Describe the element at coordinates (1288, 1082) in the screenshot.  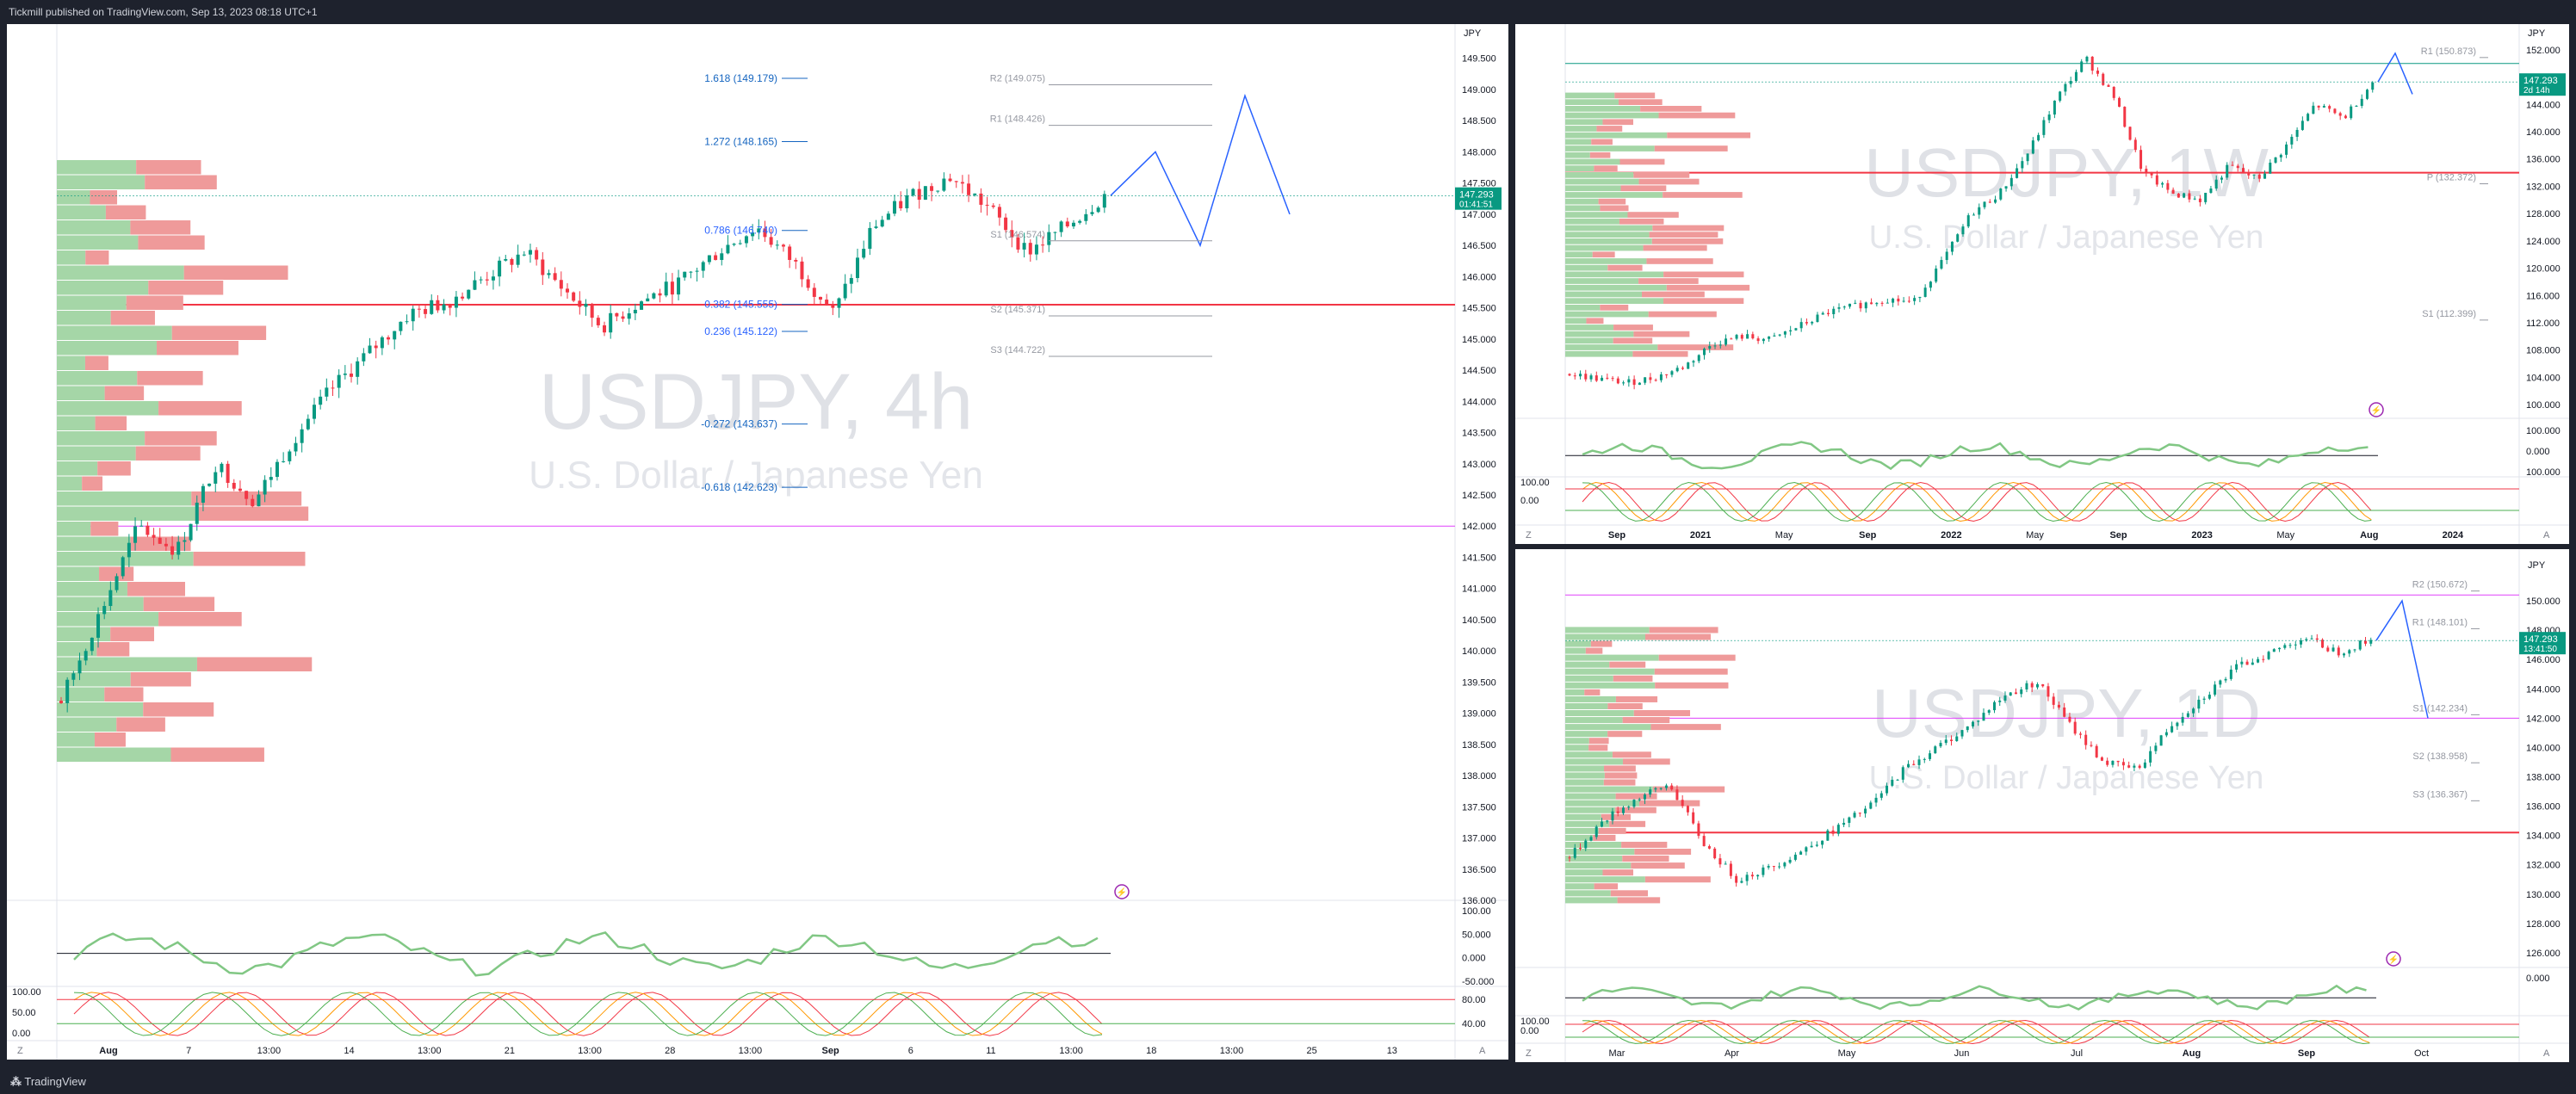
I see `tradingview-footer: ⁂ TradingView` at that location.